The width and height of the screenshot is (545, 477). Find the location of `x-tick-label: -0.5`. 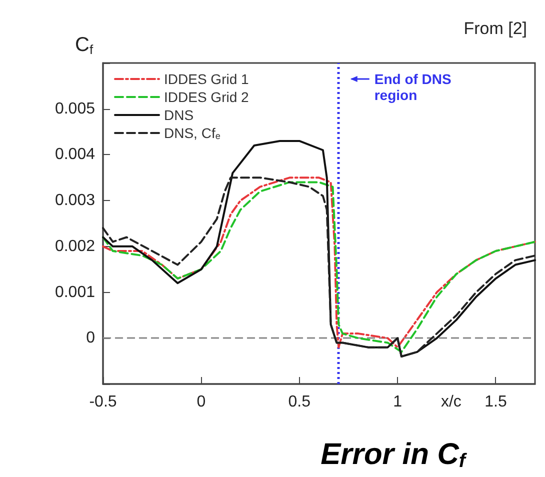

x-tick-label: -0.5 is located at coordinates (103, 402).